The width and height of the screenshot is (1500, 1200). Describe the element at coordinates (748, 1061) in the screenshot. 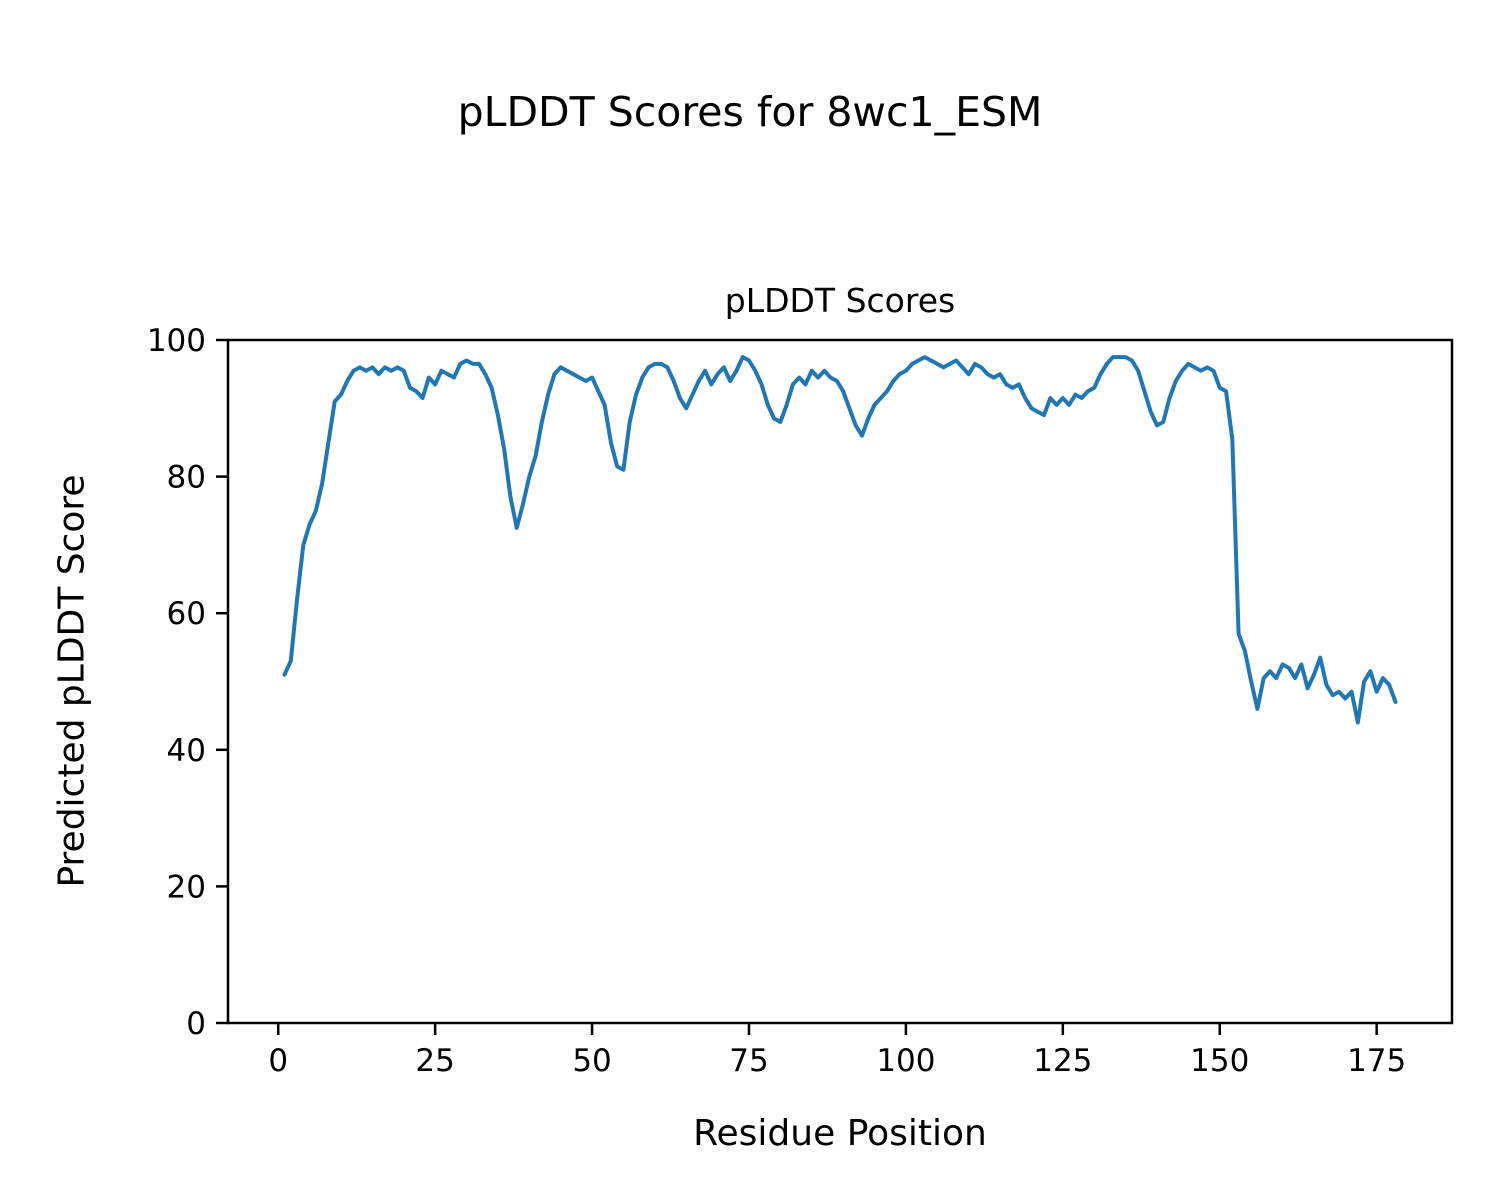

I see `x-tick-label: 75` at that location.